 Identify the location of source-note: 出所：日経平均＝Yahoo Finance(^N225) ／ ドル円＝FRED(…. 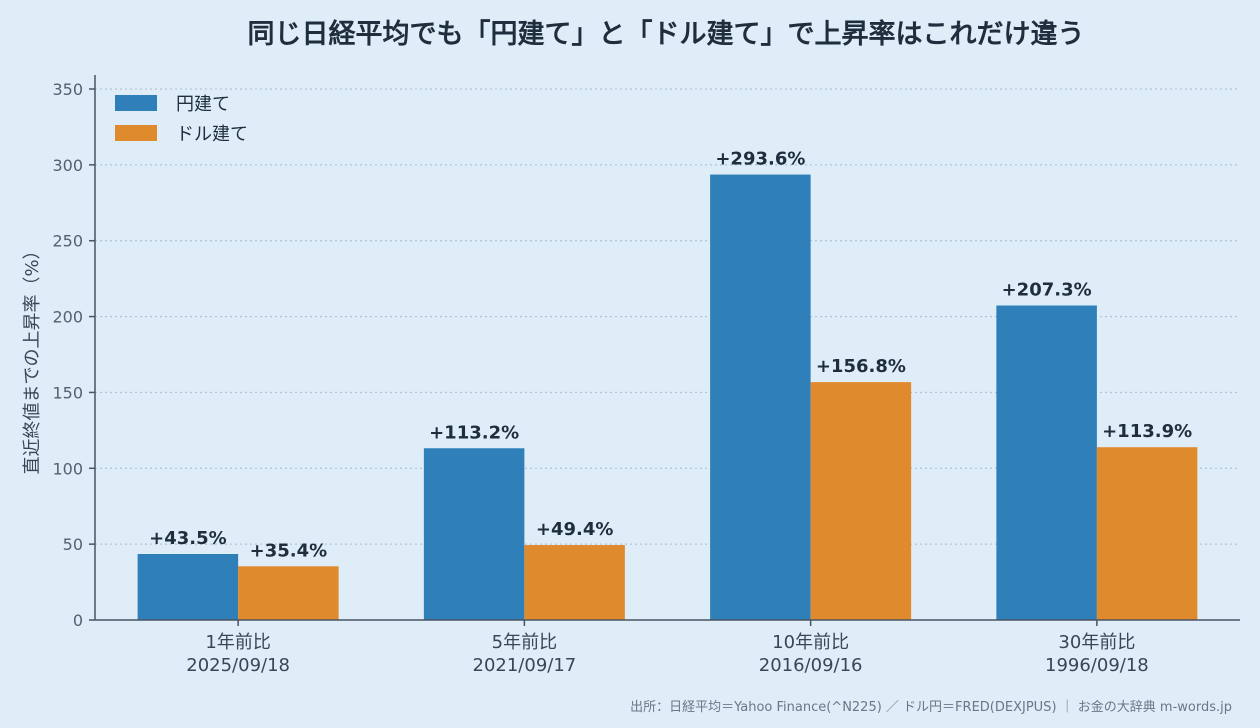
(931, 707).